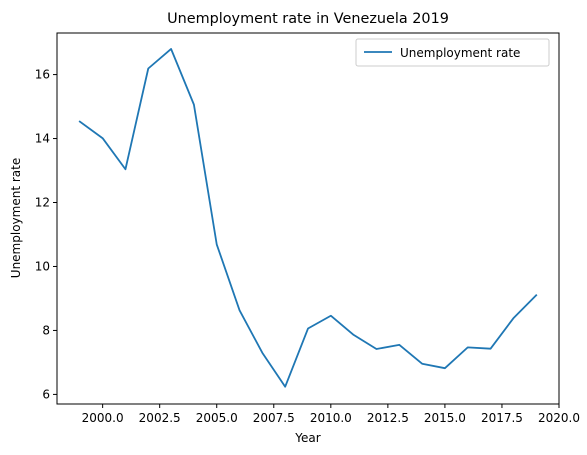 This screenshot has width=587, height=455. I want to click on x-tick-label: 2010.0, so click(331, 418).